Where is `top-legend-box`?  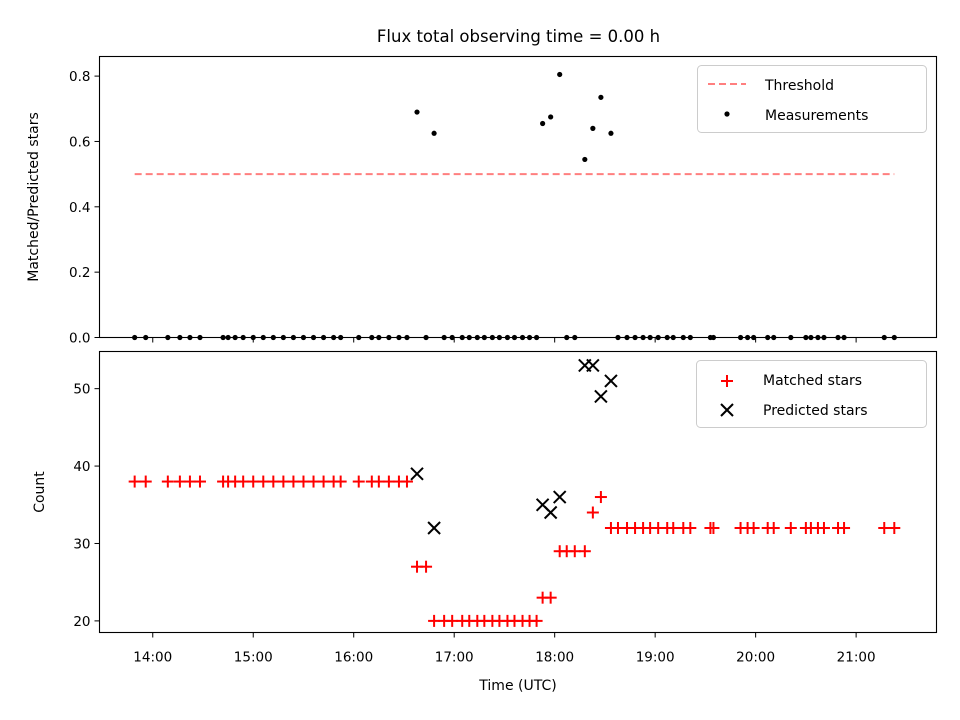 top-legend-box is located at coordinates (812, 99).